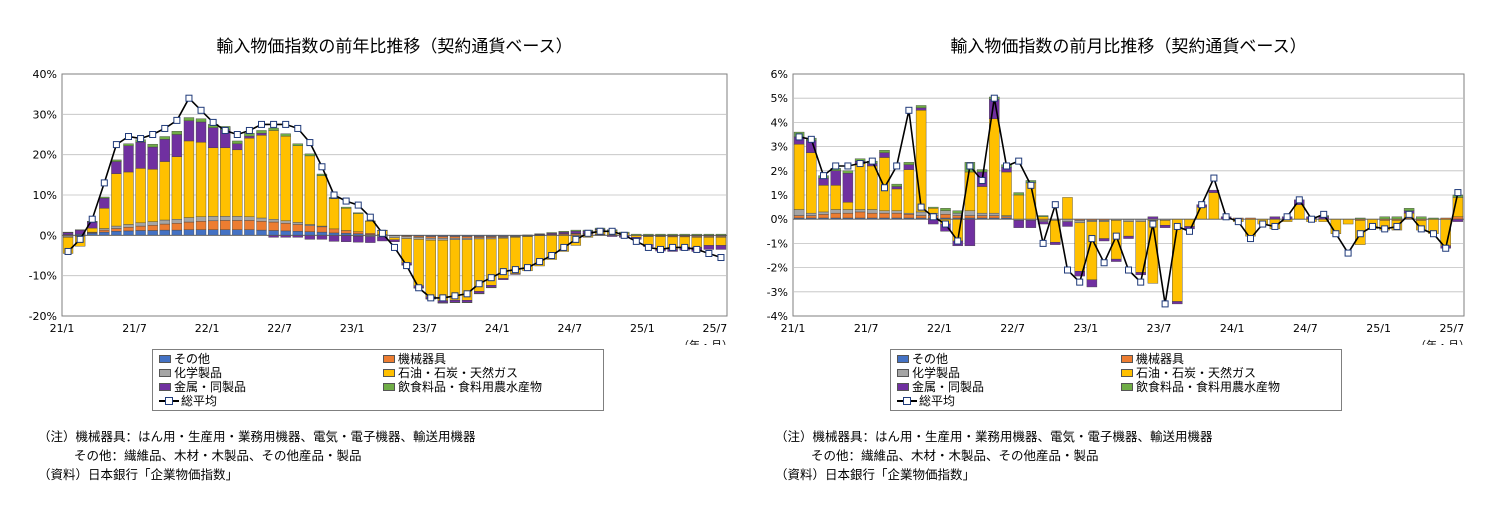 The width and height of the screenshot is (1502, 527). I want to click on y-tick-label: -4%, so click(777, 316).